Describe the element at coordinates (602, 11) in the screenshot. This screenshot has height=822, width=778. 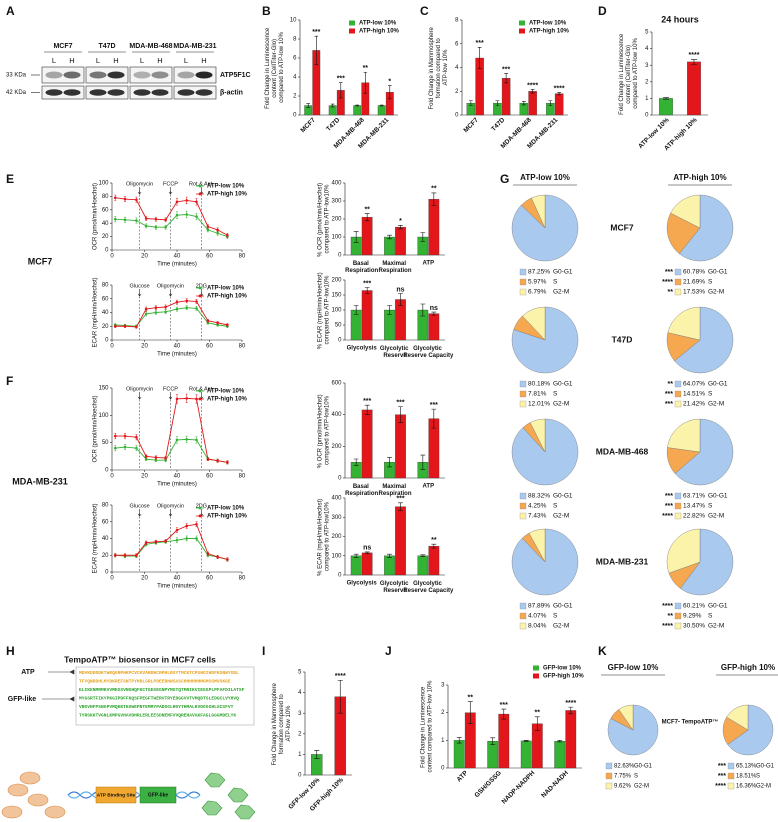
I see `panel-letter: D` at that location.